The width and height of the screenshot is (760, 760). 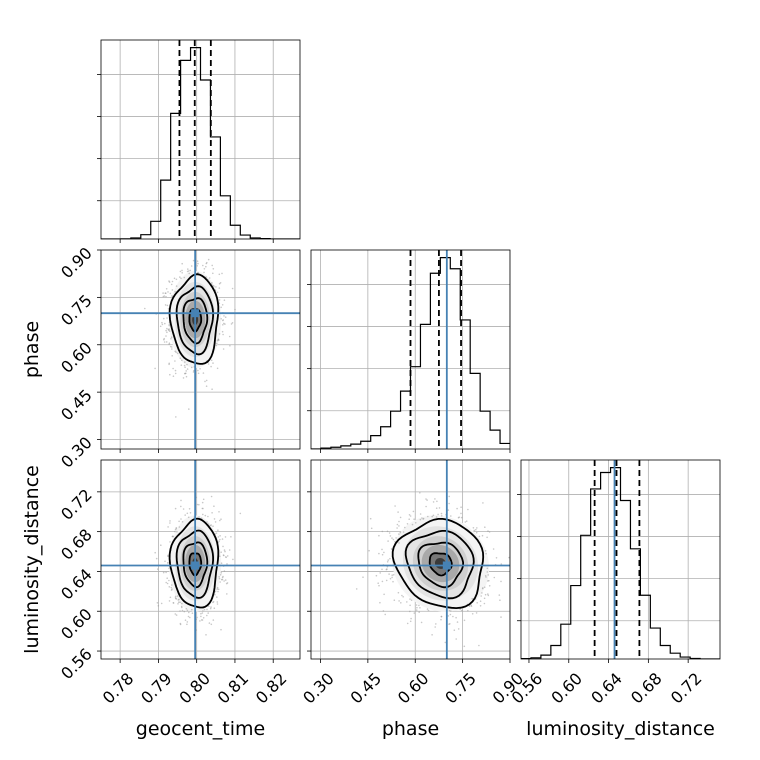 I want to click on panel-frame, so click(x=200, y=349).